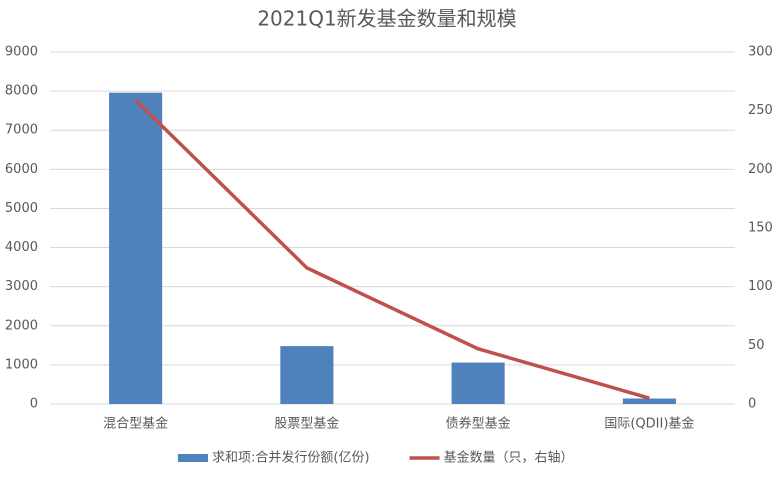 The image size is (774, 479). Describe the element at coordinates (306, 424) in the screenshot. I see `x-tick-label: 股票型基金` at that location.